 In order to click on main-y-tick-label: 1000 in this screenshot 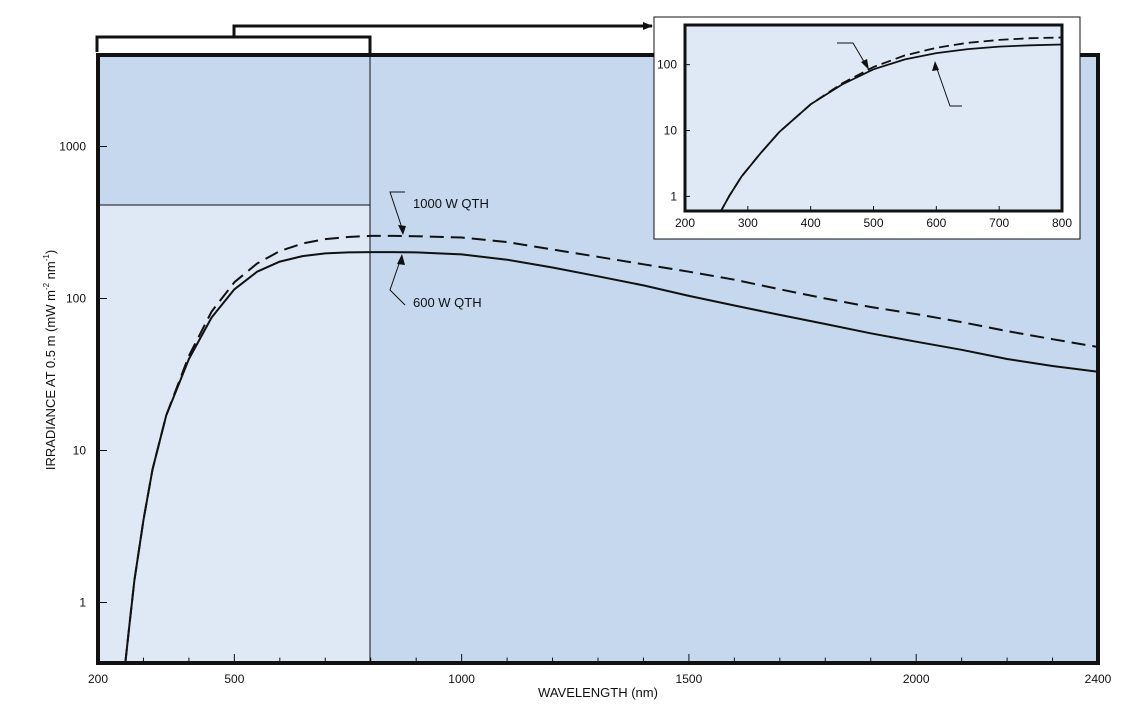, I will do `click(72, 147)`.